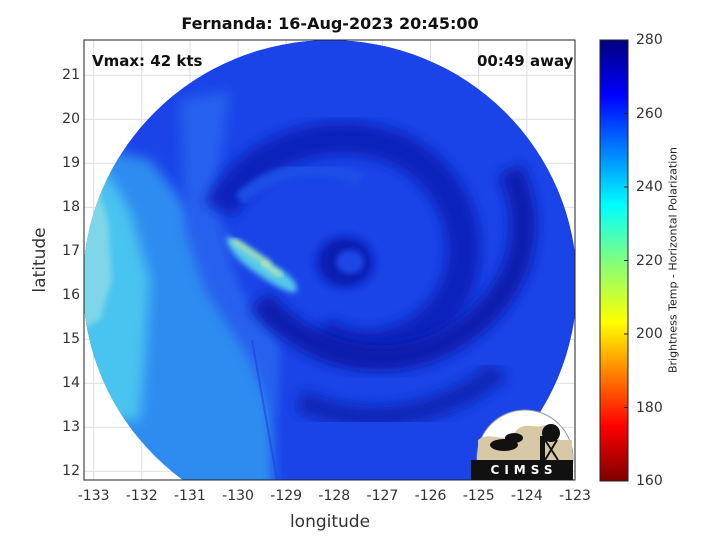  I want to click on y-tick-label: 21, so click(71, 75).